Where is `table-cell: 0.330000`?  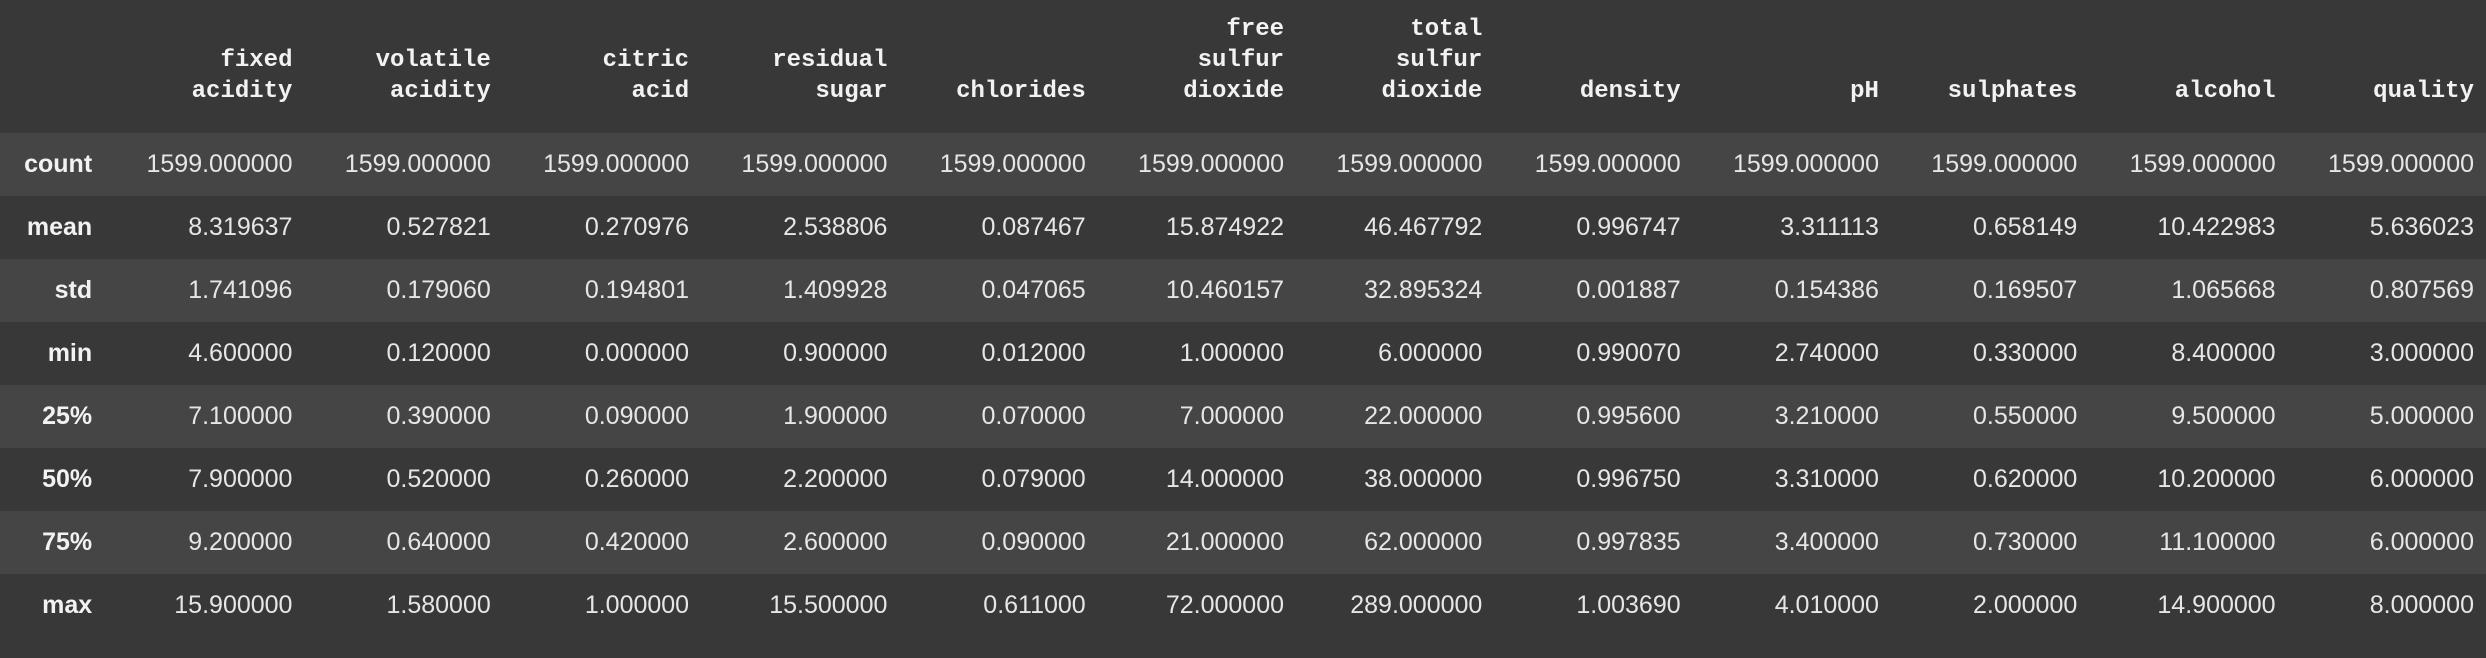
table-cell: 0.330000 is located at coordinates (2025, 353).